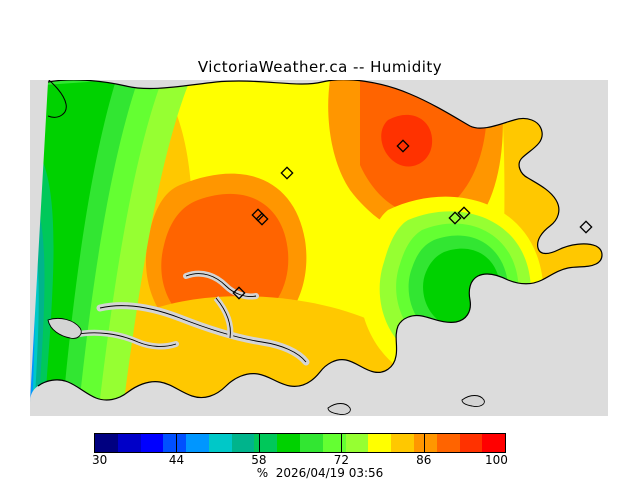 Image resolution: width=640 pixels, height=480 pixels. Describe the element at coordinates (320, 473) in the screenshot. I see `colorbar-unit-timestamp: % 2026/04/19 03:56` at that location.